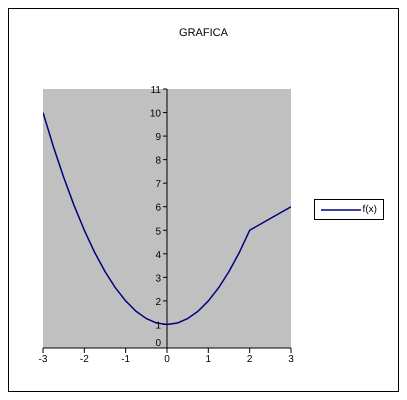  What do you see at coordinates (158, 184) in the screenshot?
I see `y-tick-label: 7` at bounding box center [158, 184].